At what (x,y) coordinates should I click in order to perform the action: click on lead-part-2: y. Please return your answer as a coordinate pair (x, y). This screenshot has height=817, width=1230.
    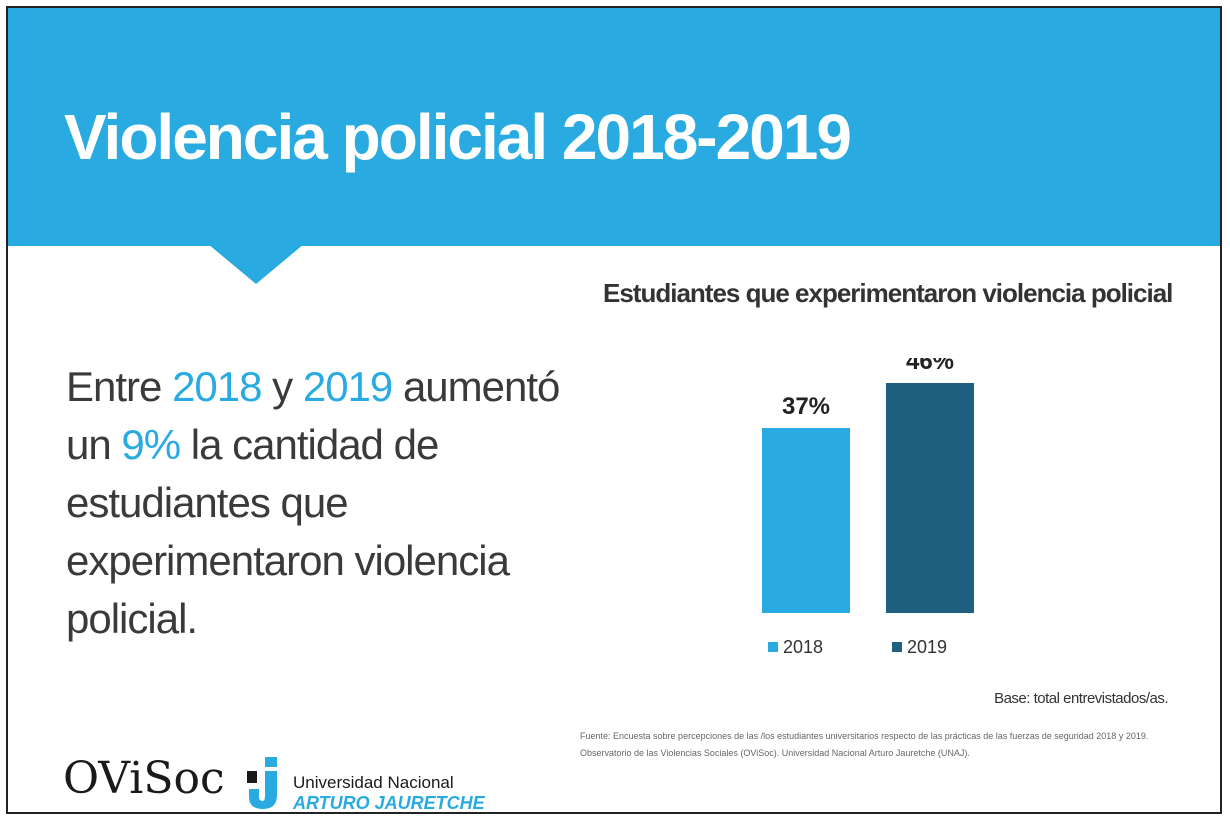
    Looking at the image, I should click on (282, 386).